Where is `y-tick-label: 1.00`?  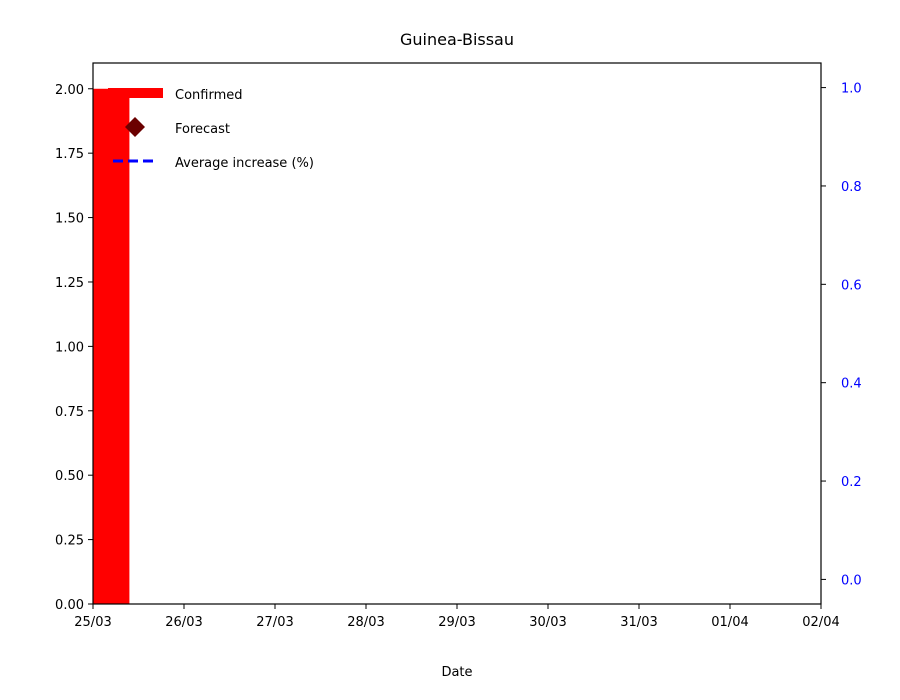
y-tick-label: 1.00 is located at coordinates (69, 347).